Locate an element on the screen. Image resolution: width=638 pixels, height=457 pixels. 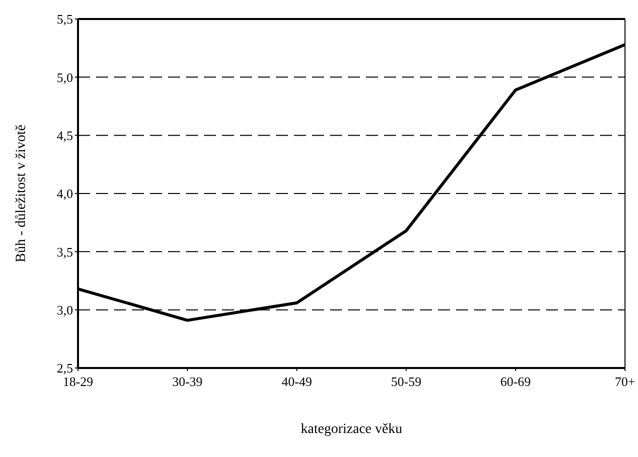
x-axis-title: kategorizace věku is located at coordinates (351, 429).